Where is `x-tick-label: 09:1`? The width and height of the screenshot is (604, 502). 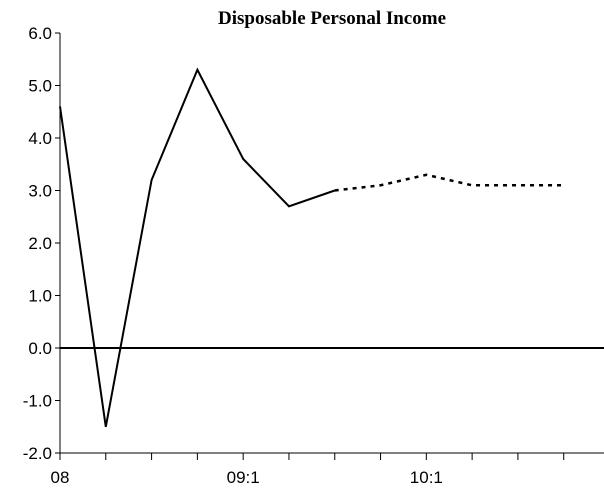
x-tick-label: 09:1 is located at coordinates (243, 477).